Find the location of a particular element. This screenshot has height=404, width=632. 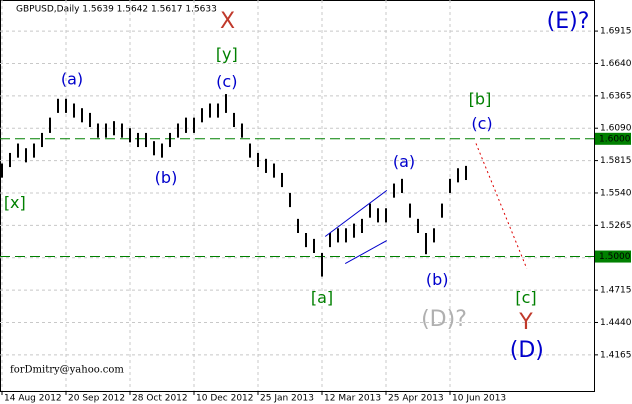

y-tick-label: 1.6090 is located at coordinates (616, 129).